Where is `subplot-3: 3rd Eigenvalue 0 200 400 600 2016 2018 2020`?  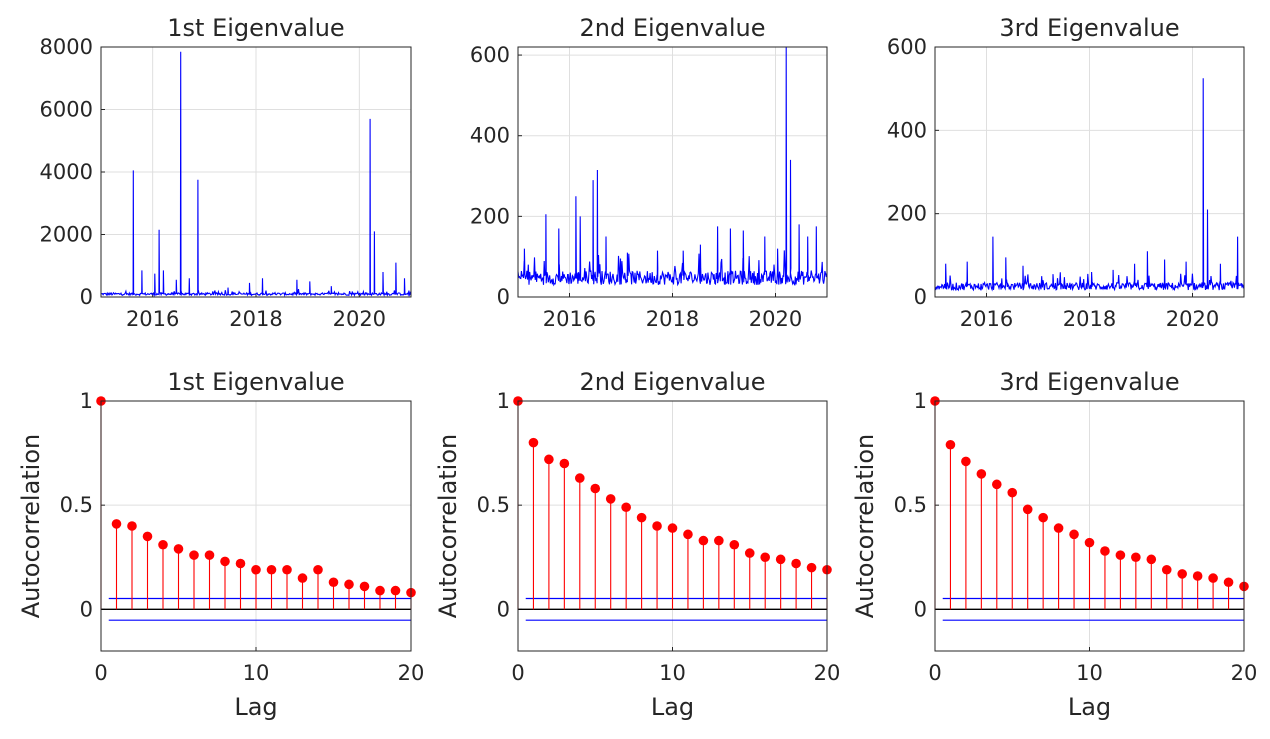
subplot-3: 3rd Eigenvalue 0 200 400 600 2016 2018 2020 is located at coordinates (1066, 172).